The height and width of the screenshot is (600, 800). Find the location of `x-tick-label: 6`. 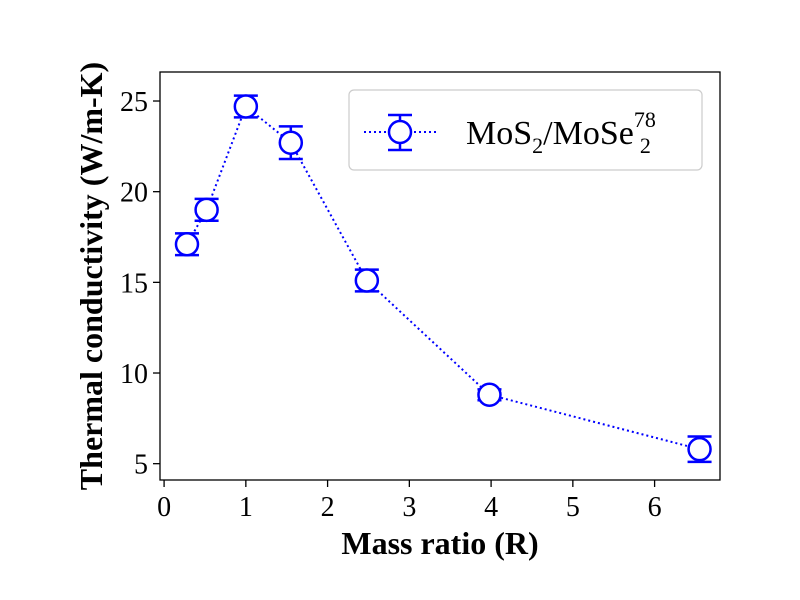

x-tick-label: 6 is located at coordinates (655, 507).